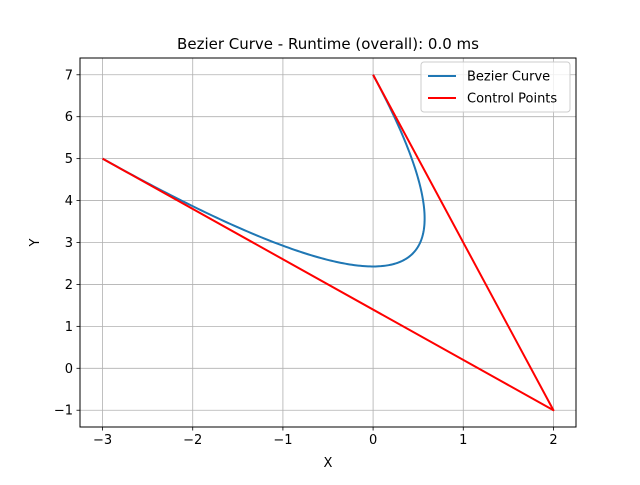 This screenshot has width=640, height=485. Describe the element at coordinates (69, 243) in the screenshot. I see `y-tick-label: 3` at that location.